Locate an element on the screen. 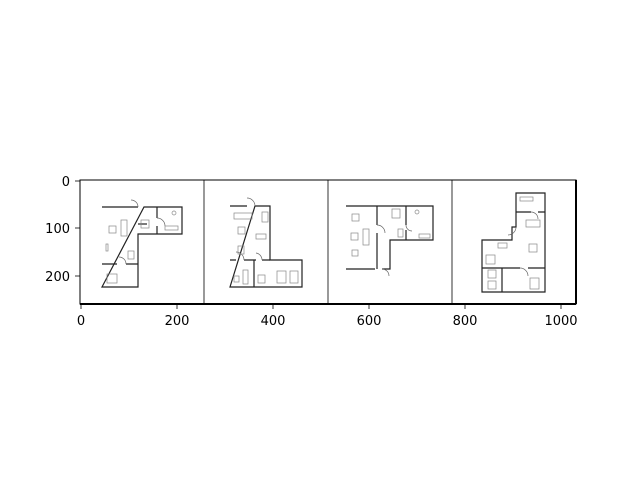 The height and width of the screenshot is (480, 640). x-tick-label: 800 is located at coordinates (465, 321).